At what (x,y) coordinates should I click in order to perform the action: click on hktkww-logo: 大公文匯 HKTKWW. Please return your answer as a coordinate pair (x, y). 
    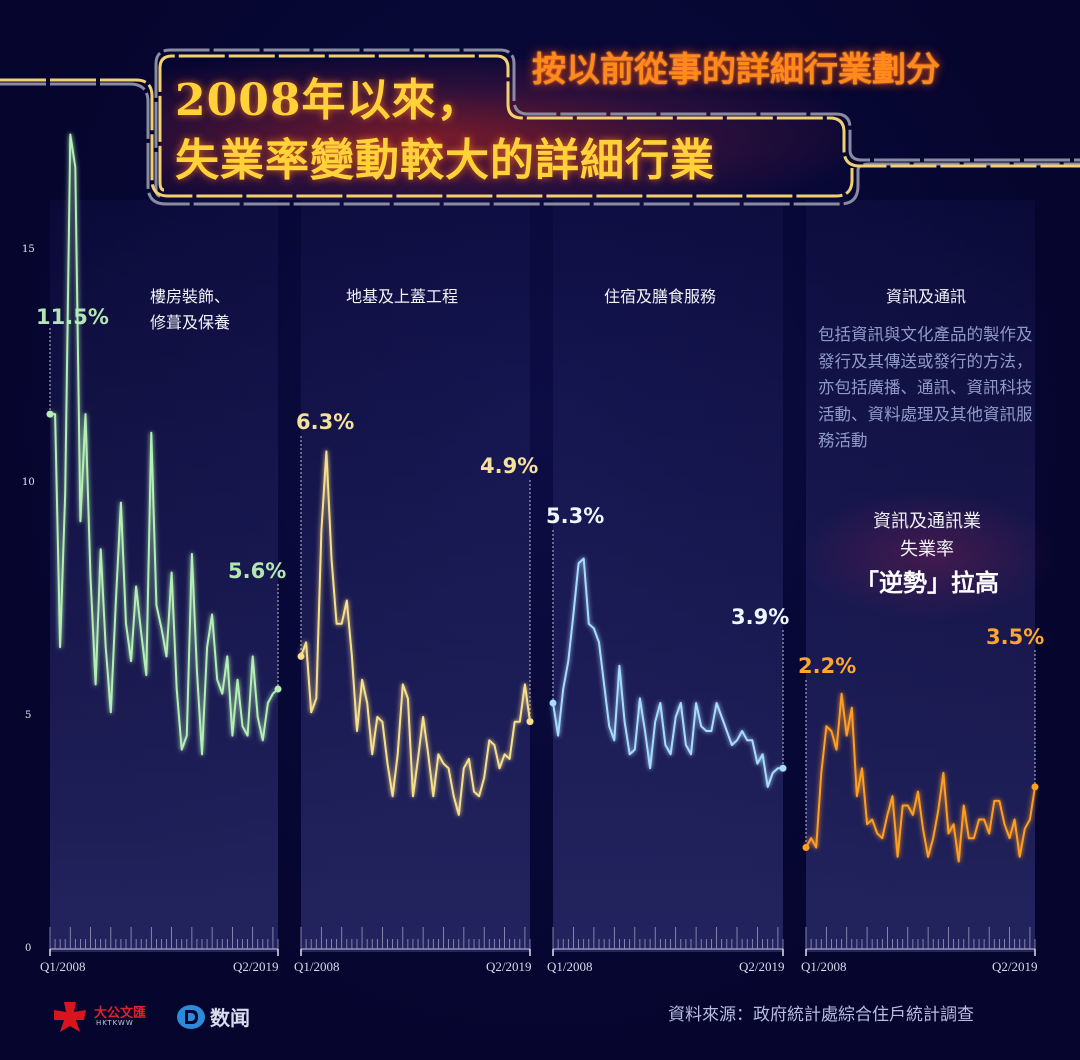
    Looking at the image, I should click on (105, 1017).